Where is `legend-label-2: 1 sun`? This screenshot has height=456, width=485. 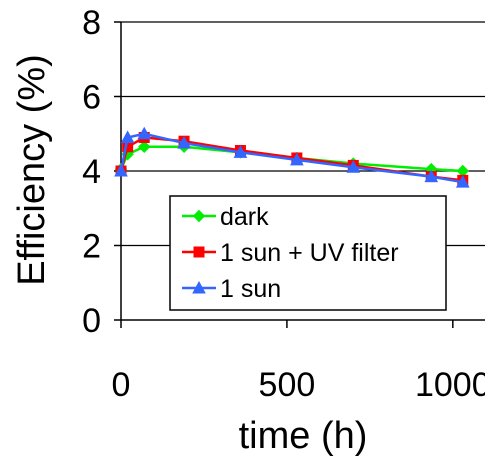
legend-label-2: 1 sun is located at coordinates (250, 289).